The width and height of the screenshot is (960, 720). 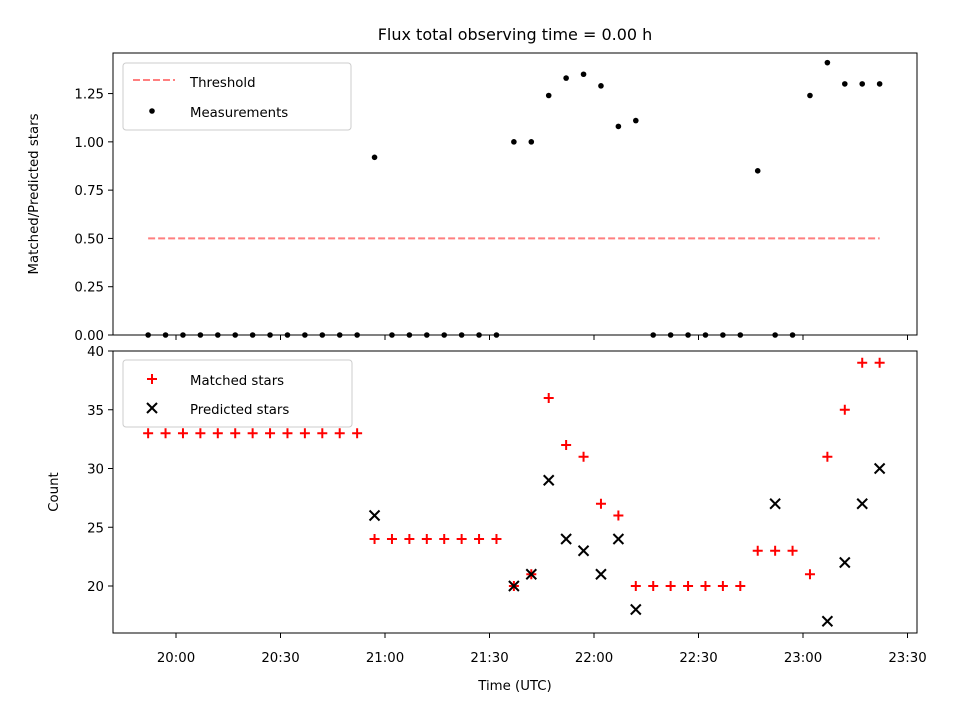 I want to click on top-y-tick-label: 0.50, so click(x=89, y=239).